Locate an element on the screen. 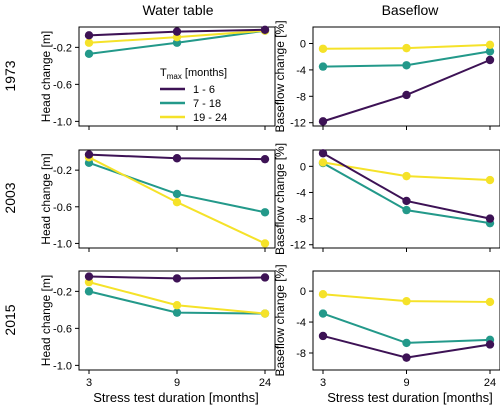 Image resolution: width=500 pixels, height=408 pixels. legend-title: Tmax [months] is located at coordinates (193, 74).